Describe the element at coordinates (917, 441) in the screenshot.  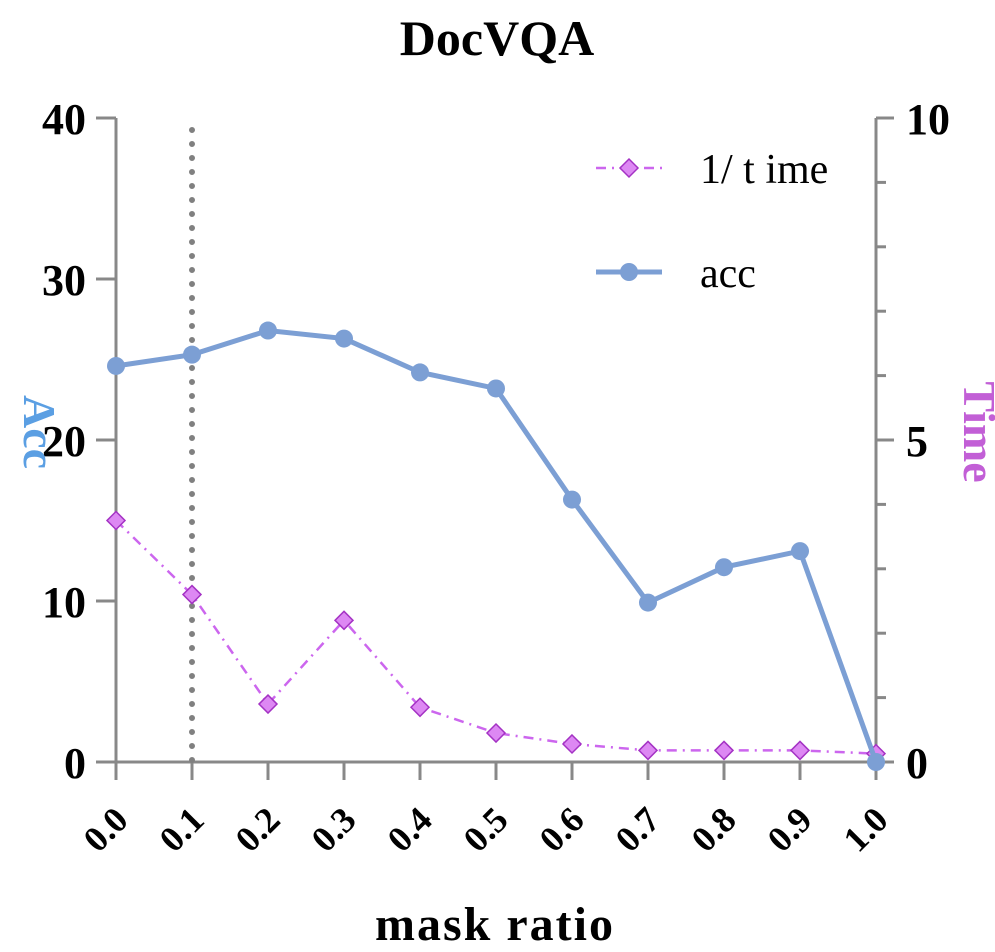
I see `y-right-tick-label-1: 5` at that location.